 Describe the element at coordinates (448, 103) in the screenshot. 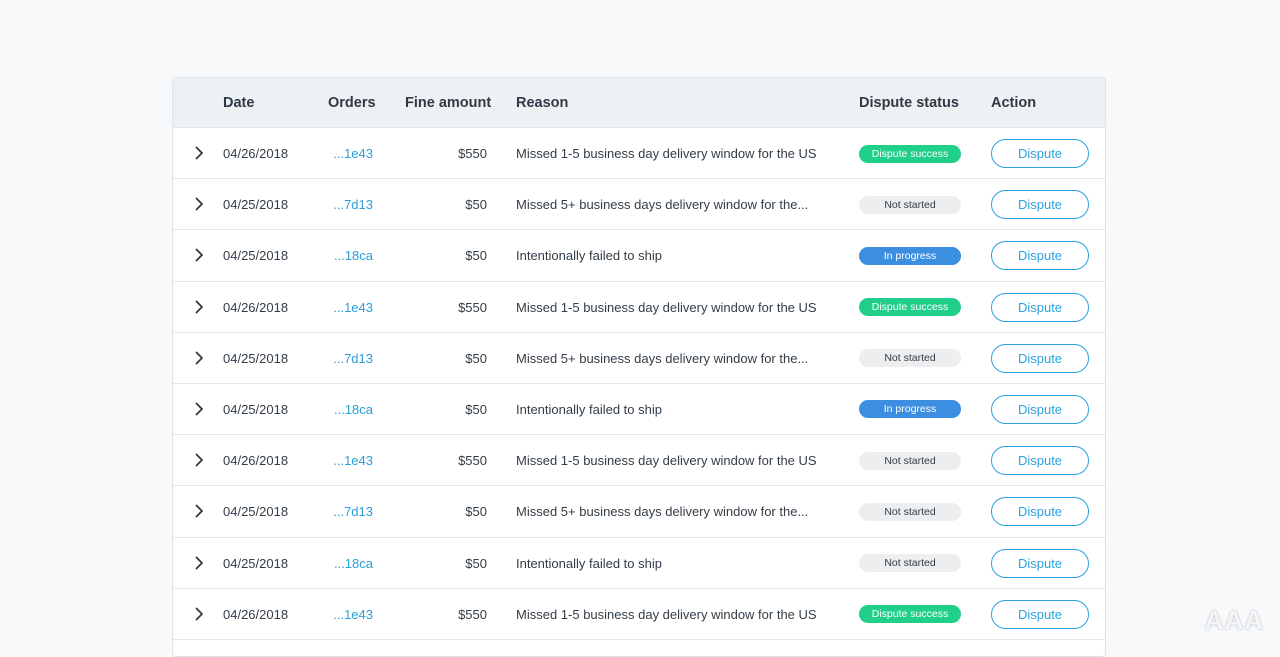

I see `header-fine-amount: Fine amount` at that location.